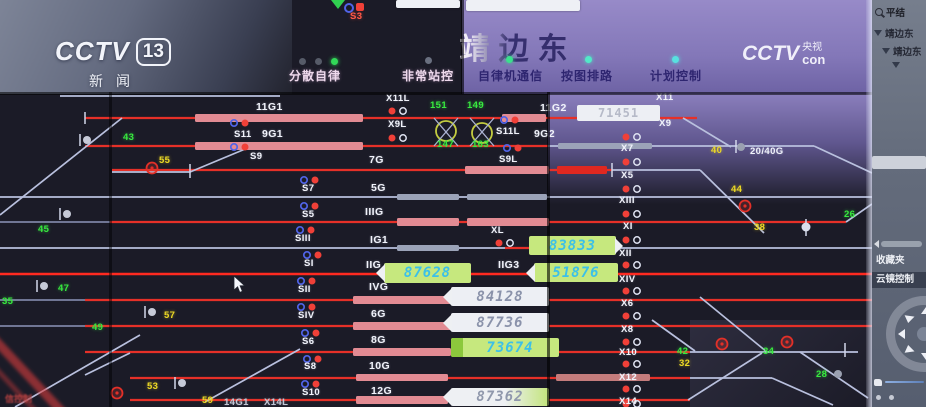  Describe the element at coordinates (685, 363) in the screenshot. I see `diagram-label: 32` at that location.